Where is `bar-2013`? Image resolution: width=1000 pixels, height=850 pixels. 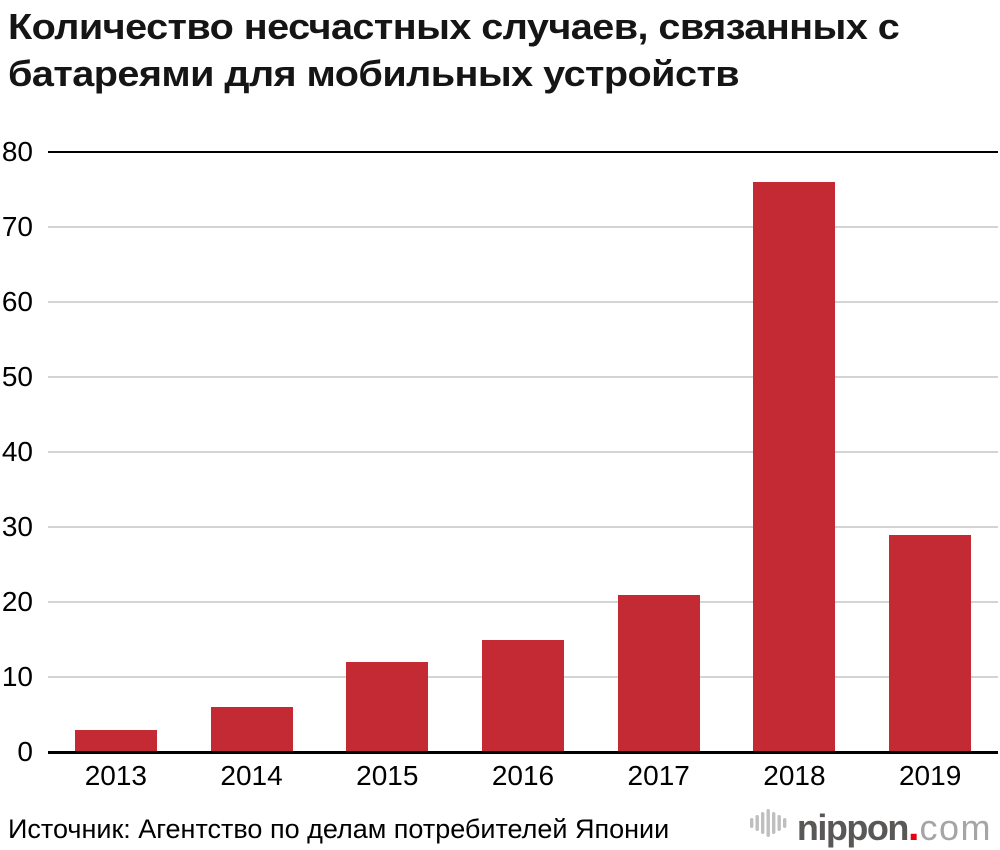 bar-2013 is located at coordinates (115, 740).